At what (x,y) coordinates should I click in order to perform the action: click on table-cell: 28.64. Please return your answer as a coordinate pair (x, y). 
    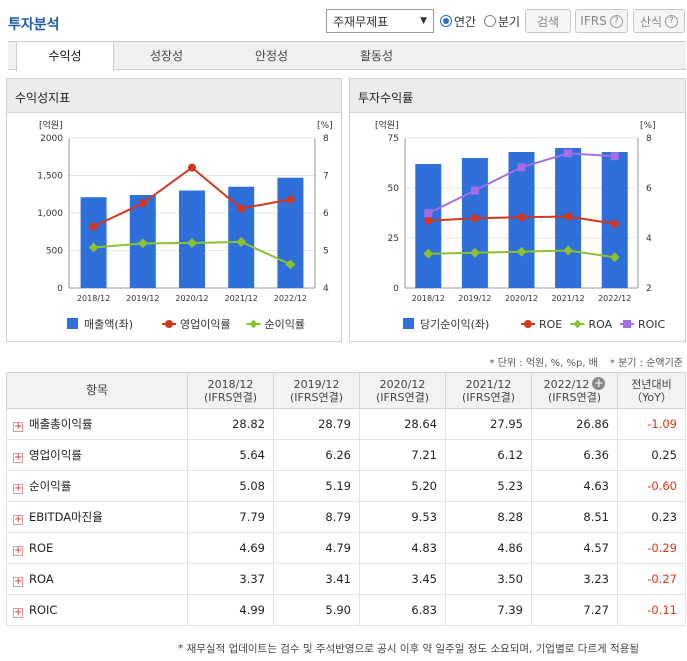
    Looking at the image, I should click on (402, 424).